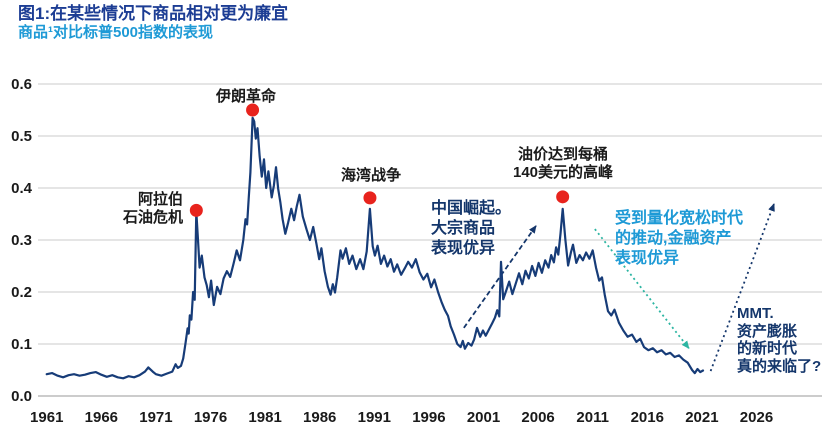  I want to click on y-axis-tick: 0.3, so click(21, 240).